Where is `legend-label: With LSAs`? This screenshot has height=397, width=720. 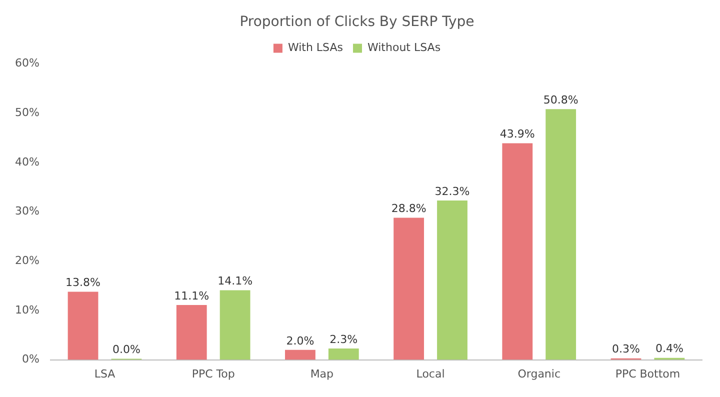
legend-label: With LSAs is located at coordinates (316, 47).